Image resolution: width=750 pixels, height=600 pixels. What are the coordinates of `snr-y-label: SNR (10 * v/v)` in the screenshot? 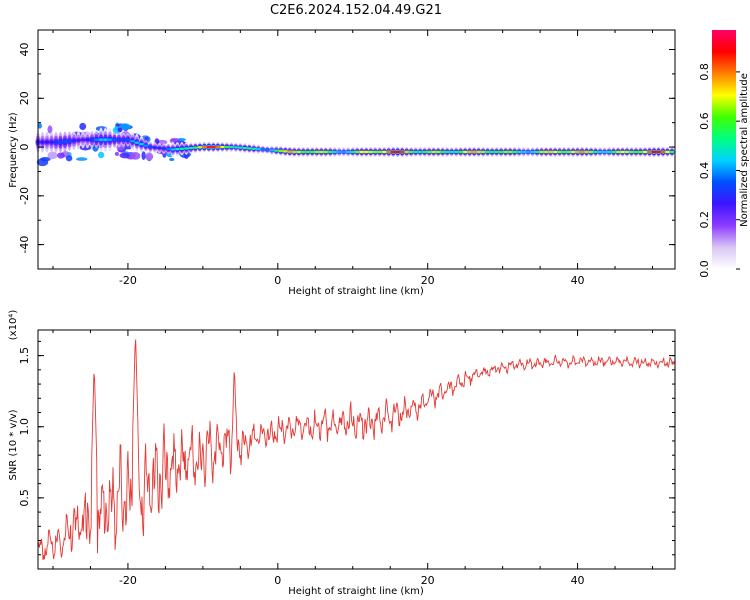 It's located at (13, 444).